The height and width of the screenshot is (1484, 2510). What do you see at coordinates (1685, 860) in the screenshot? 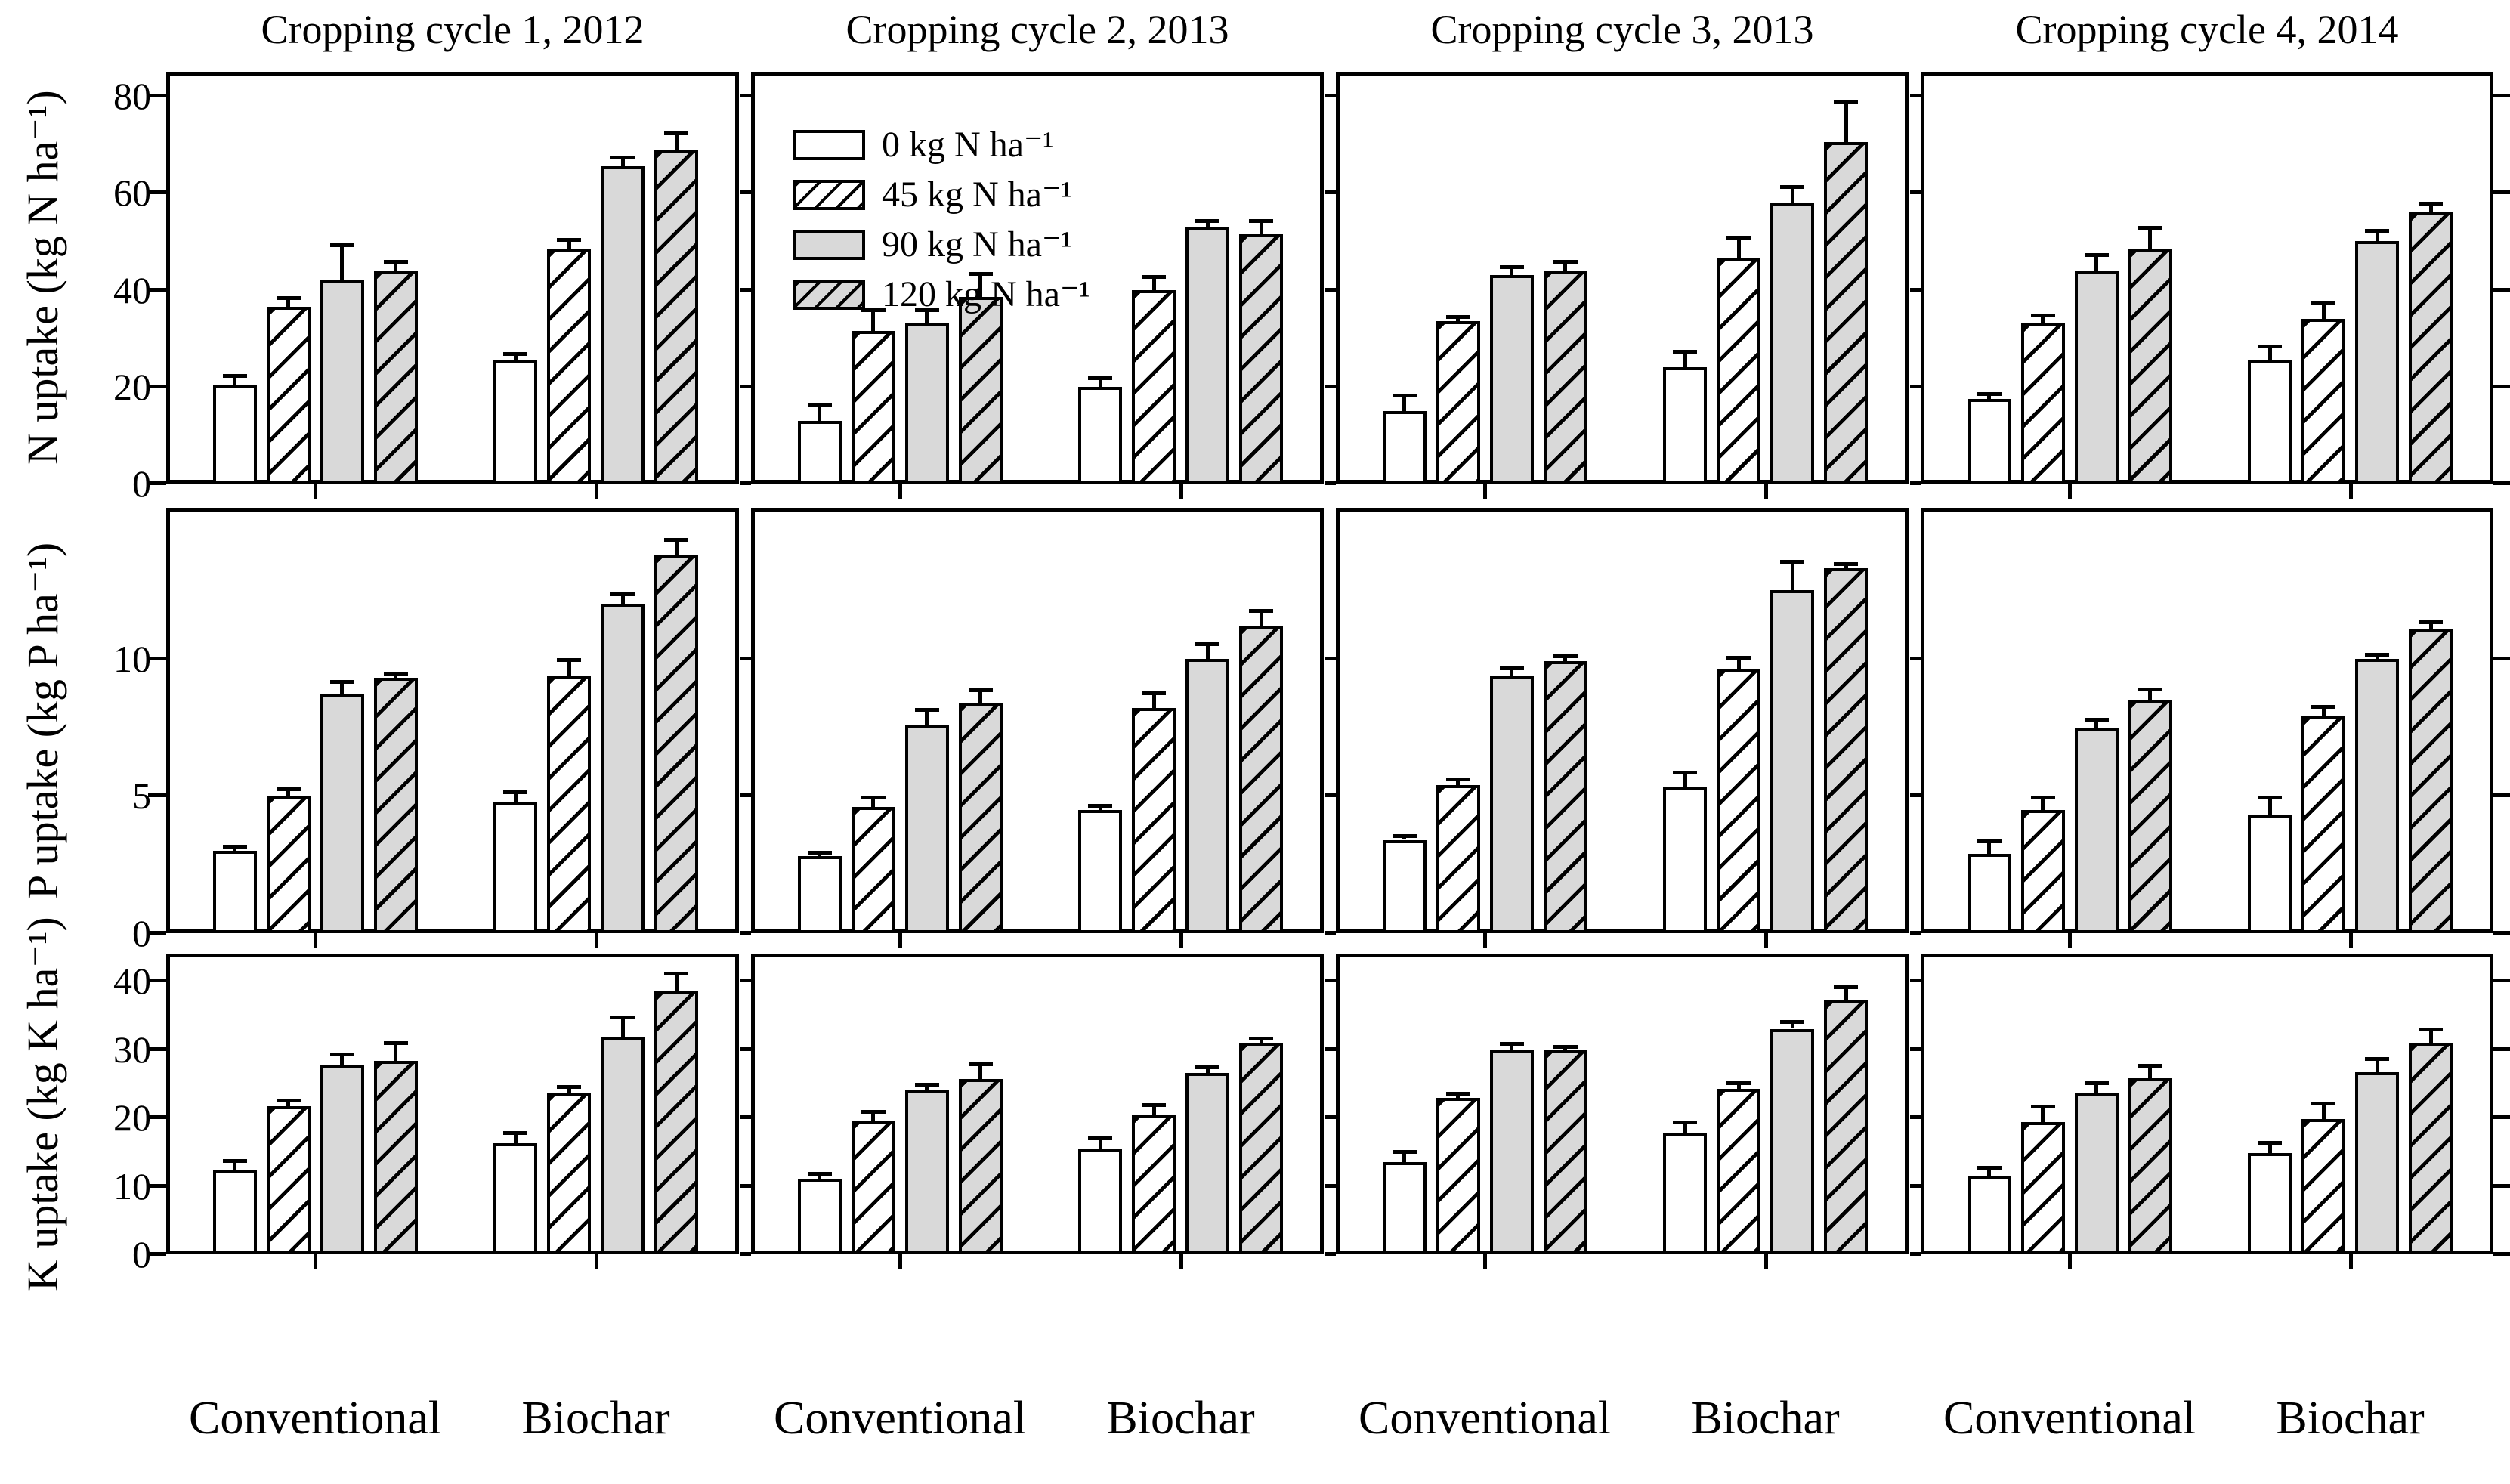
I see `bar-biochar-n0` at bounding box center [1685, 860].